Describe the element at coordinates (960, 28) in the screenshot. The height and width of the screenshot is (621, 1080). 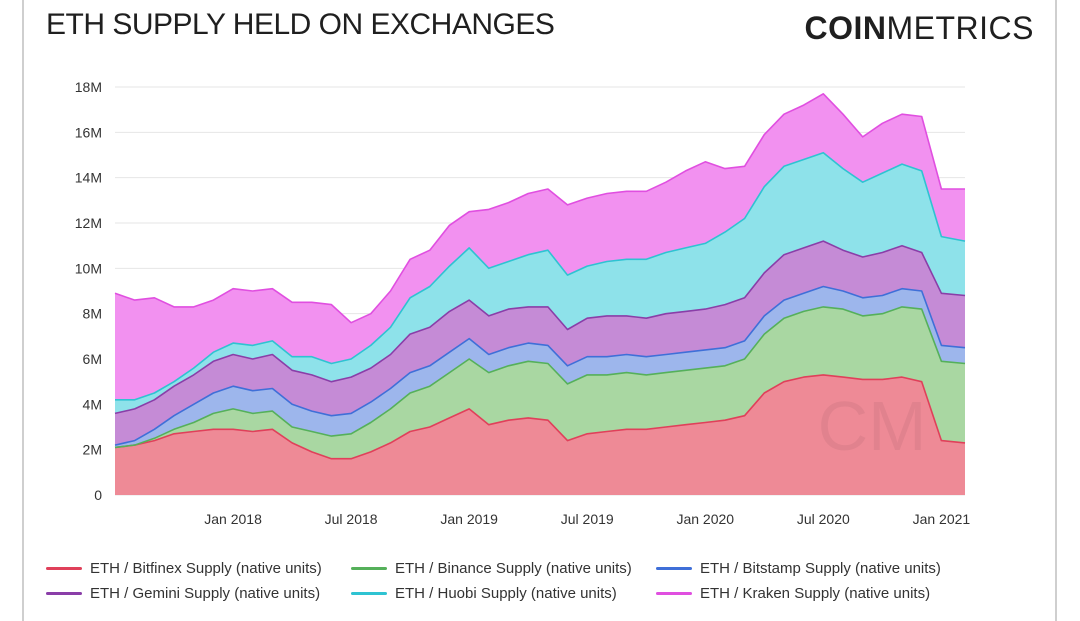
I see `logo-light-text: METRICS` at that location.